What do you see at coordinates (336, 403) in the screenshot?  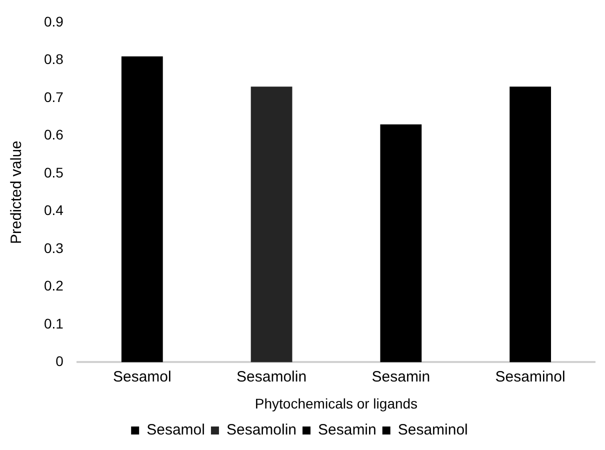 I see `x-axis-title: Phytochemicals or ligands` at bounding box center [336, 403].